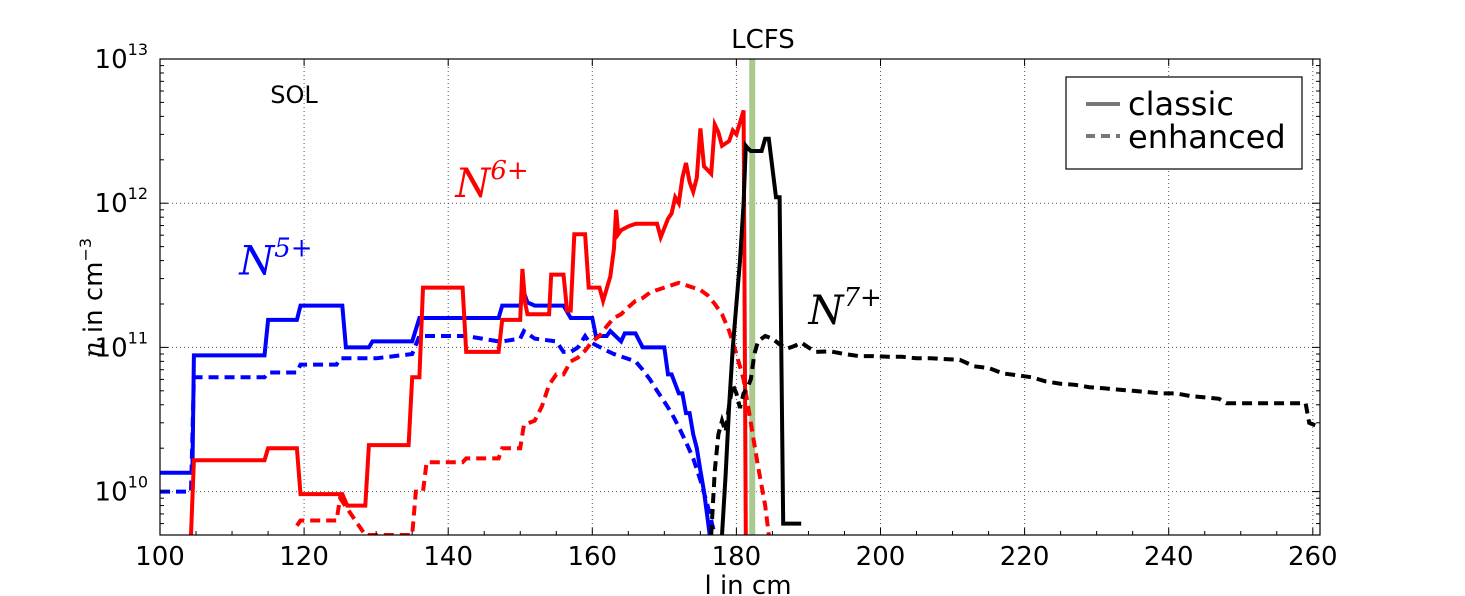 The height and width of the screenshot is (596, 1465). I want to click on species-labels: N5+ N6+ N7+, so click(560, 245).